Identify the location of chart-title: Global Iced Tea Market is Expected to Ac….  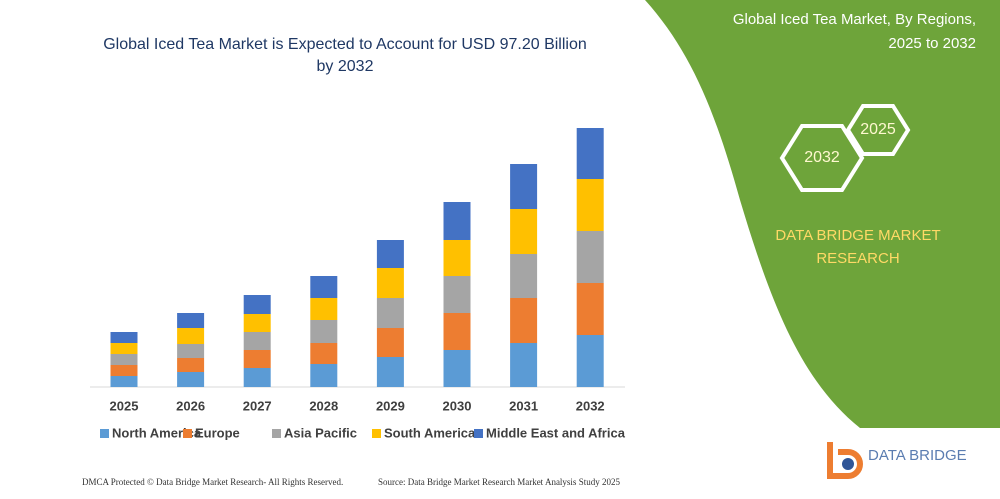
(345, 55).